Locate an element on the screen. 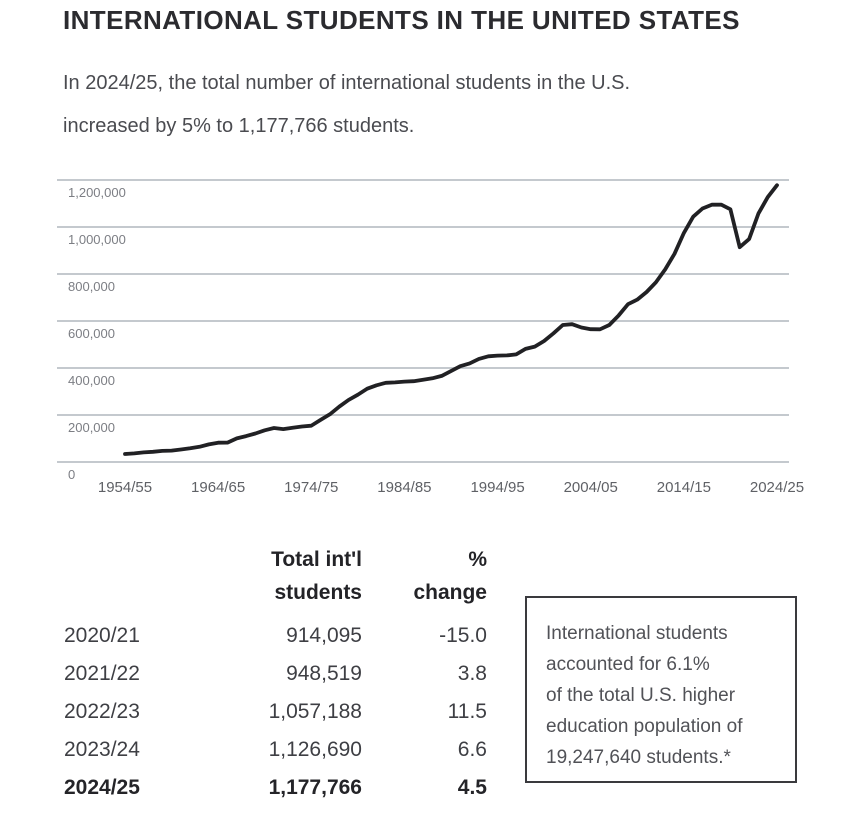 The height and width of the screenshot is (839, 860). x-tick-label: 2024/25 is located at coordinates (777, 487).